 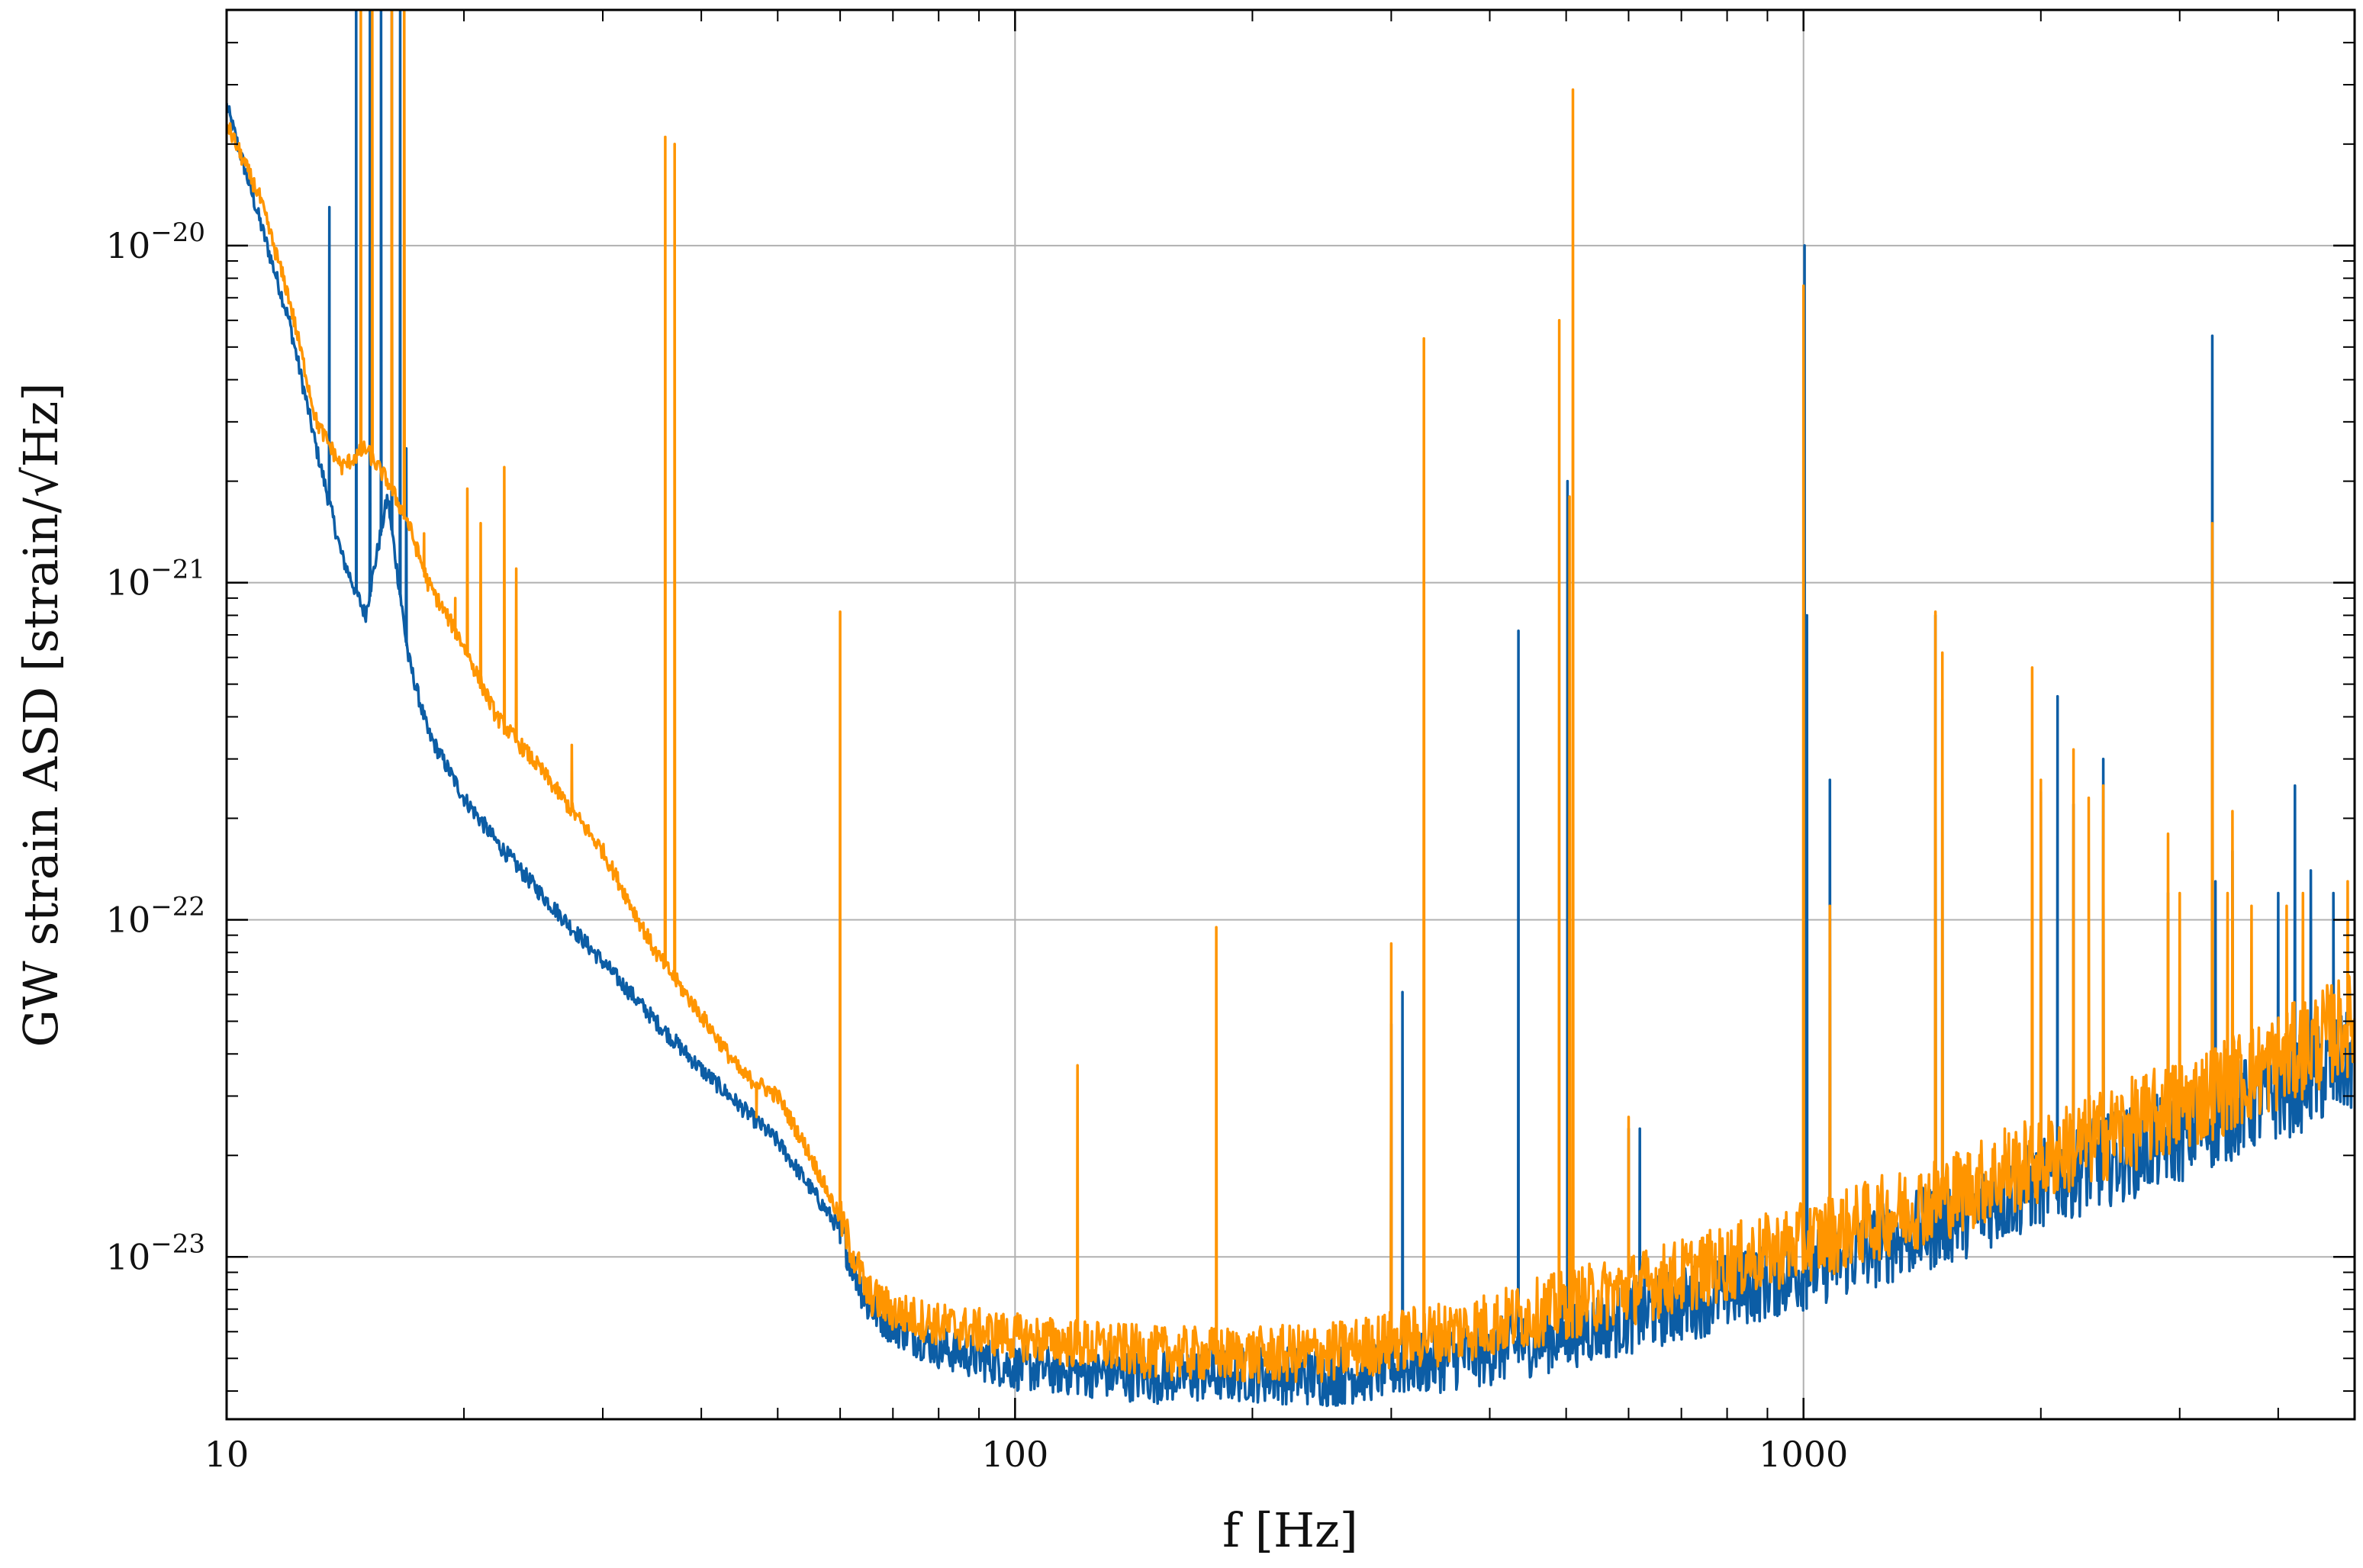 What do you see at coordinates (226, 1454) in the screenshot?
I see `x-tick-label: 10` at bounding box center [226, 1454].